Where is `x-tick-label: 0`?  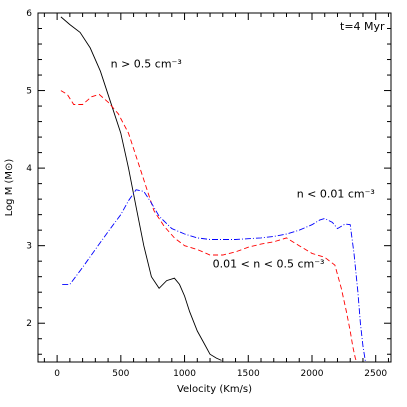
x-tick-label: 0 is located at coordinates (57, 374).